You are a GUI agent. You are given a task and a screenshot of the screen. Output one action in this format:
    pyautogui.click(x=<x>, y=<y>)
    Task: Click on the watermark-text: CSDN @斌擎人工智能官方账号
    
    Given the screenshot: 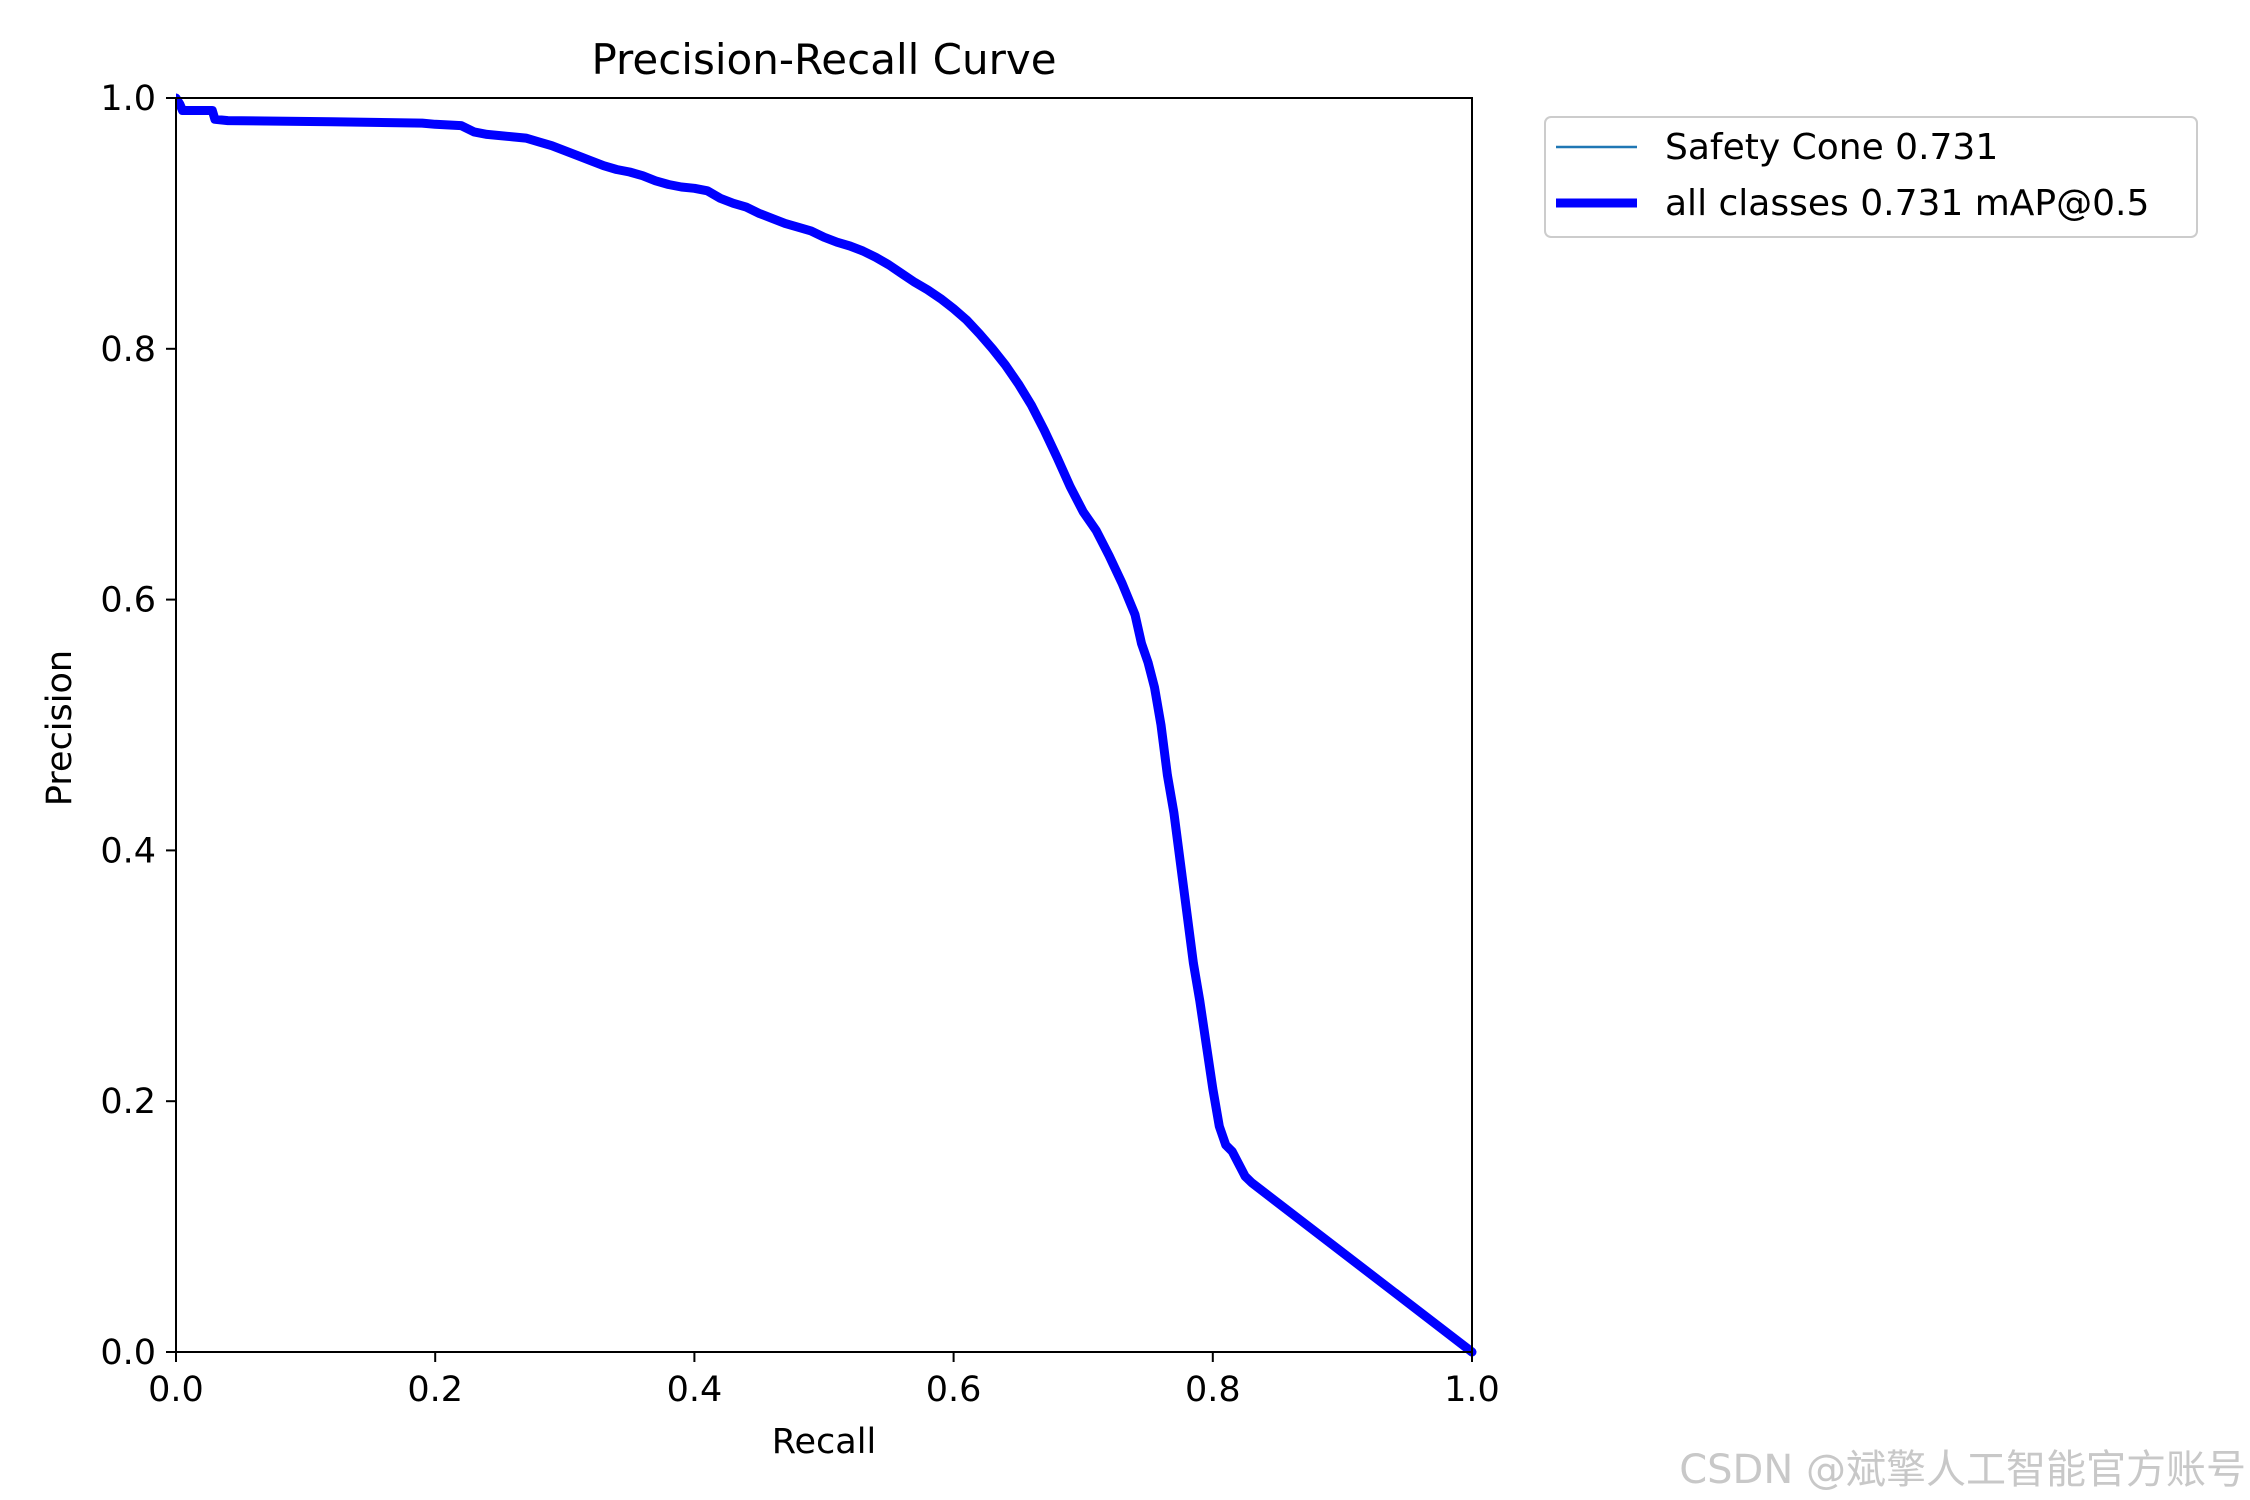 What is the action you would take?
    pyautogui.click(x=1962, y=1470)
    